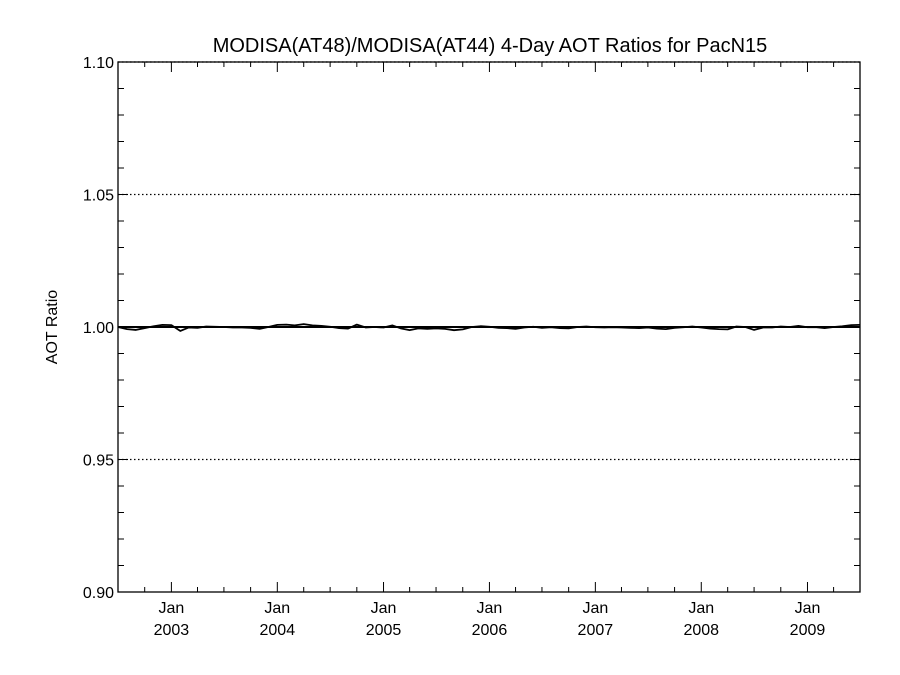  I want to click on y-tick-label: 0.95, so click(98, 461).